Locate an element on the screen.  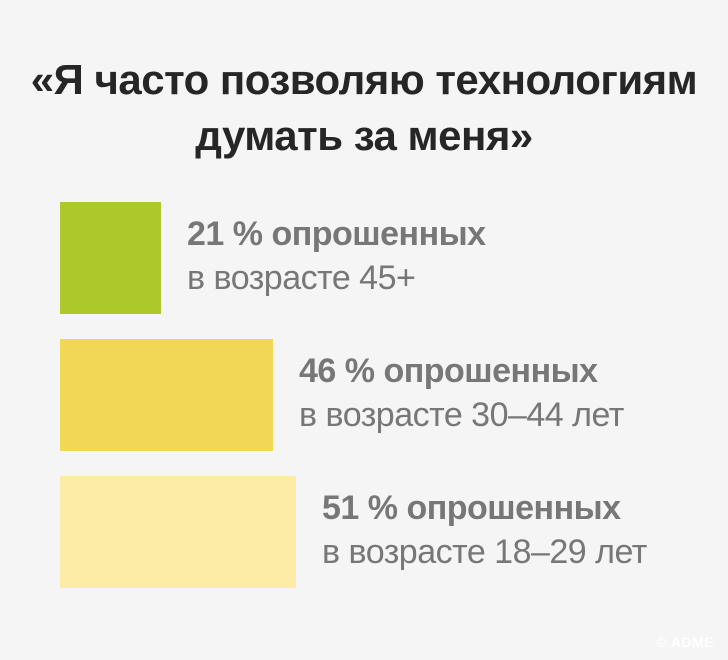
bar-value-label: 51 % опрошенных is located at coordinates (471, 508).